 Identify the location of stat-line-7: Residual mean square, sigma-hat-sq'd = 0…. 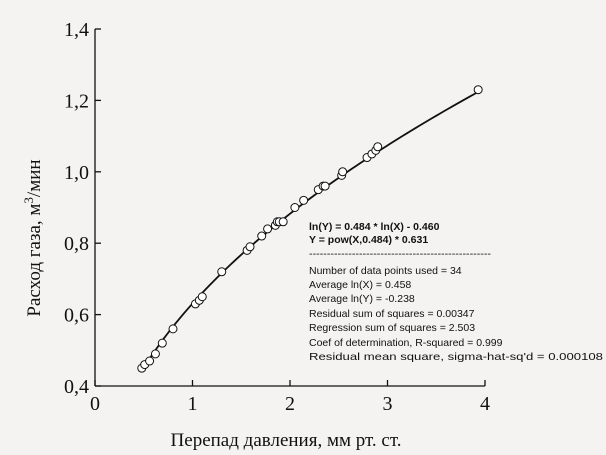
(456, 357).